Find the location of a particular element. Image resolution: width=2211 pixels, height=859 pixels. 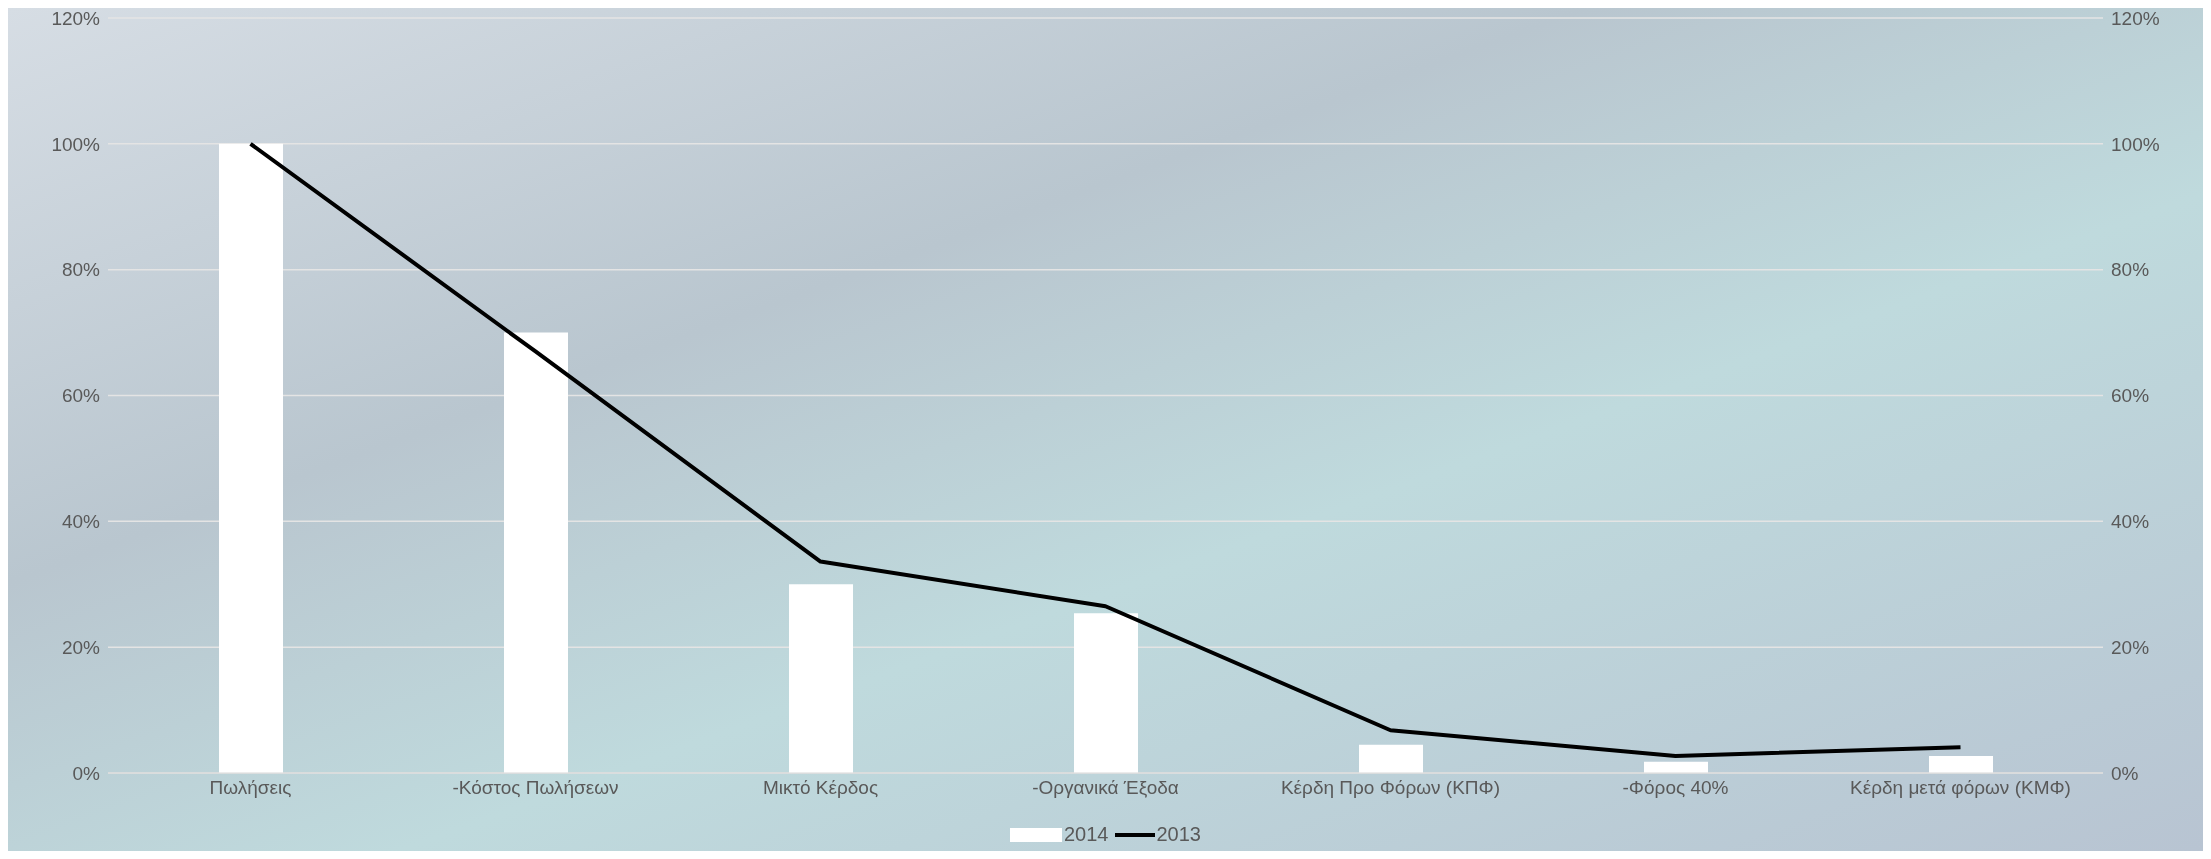

x-tick-label: -Φόρος 40% is located at coordinates (1675, 788).